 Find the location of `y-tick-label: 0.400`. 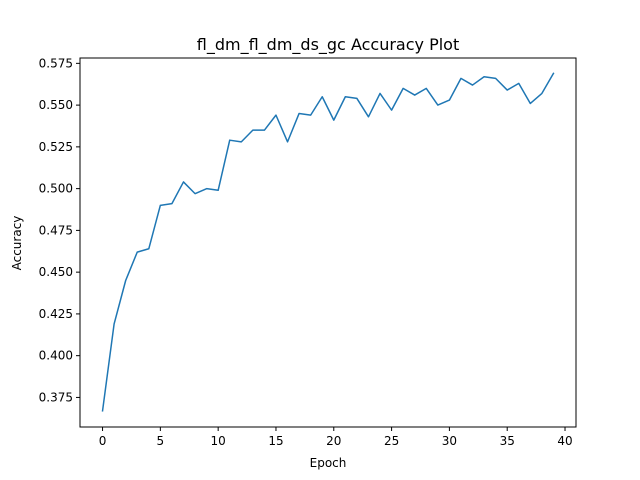

y-tick-label: 0.400 is located at coordinates (56, 356).